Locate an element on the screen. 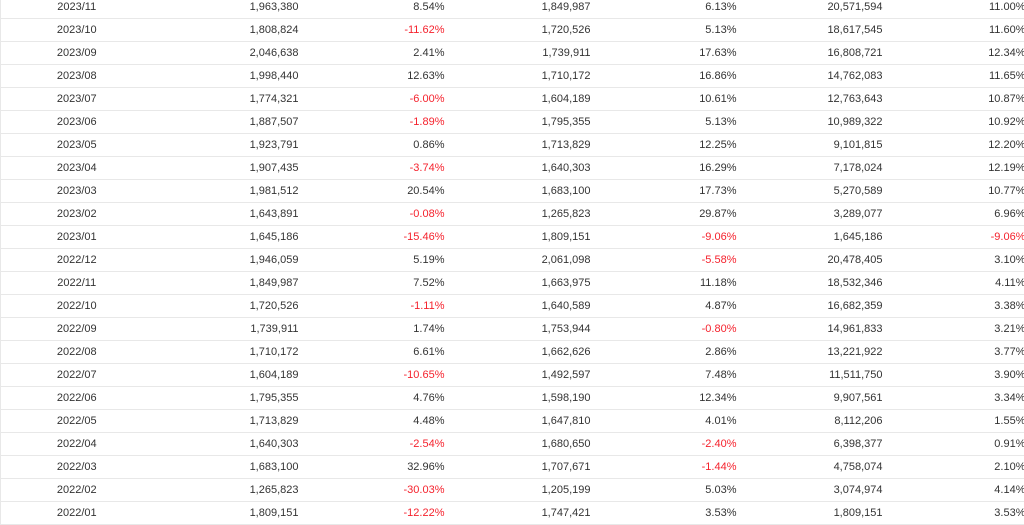  mom-change-cell: 2.41% is located at coordinates (372, 53).